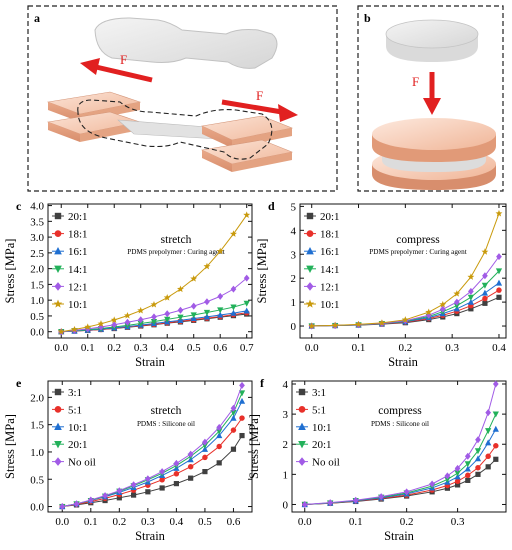 This screenshot has height=550, width=512. I want to click on dogbone-specimen, so click(186, 43).